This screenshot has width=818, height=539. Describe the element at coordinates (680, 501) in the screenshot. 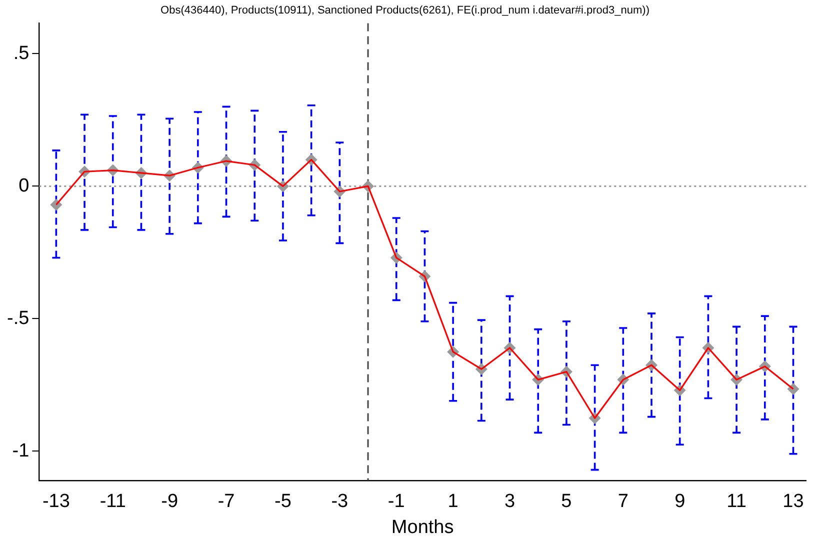

I see `x-tick-label: 9` at that location.